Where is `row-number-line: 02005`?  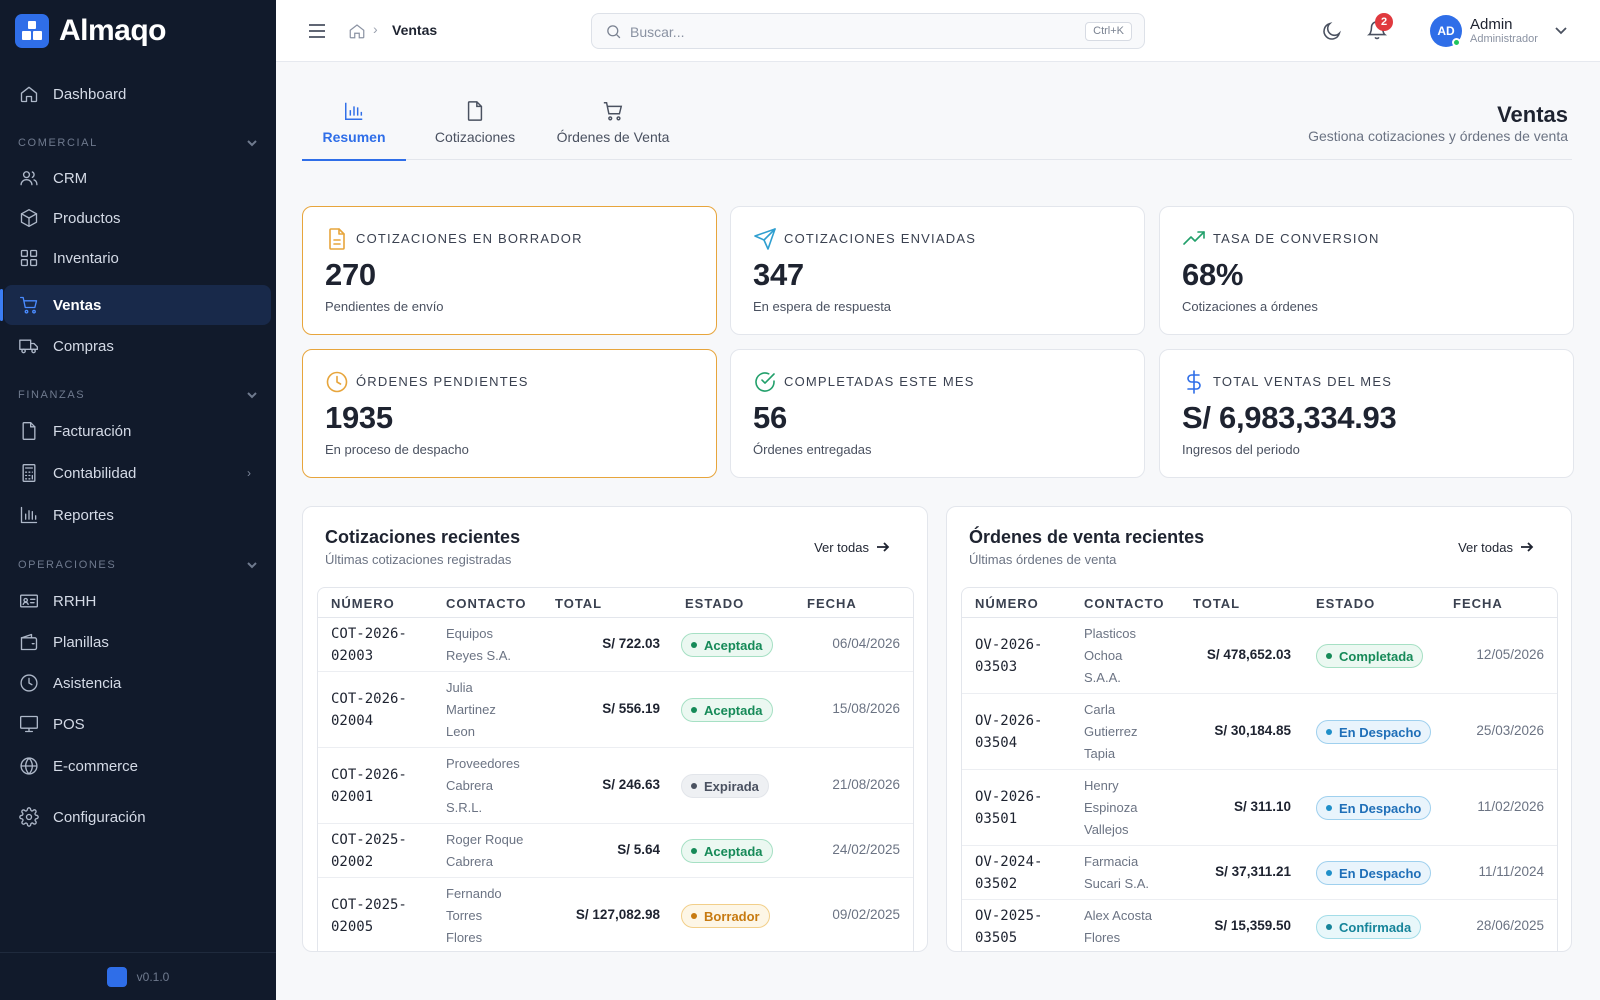
row-number-line: 02005 is located at coordinates (352, 927).